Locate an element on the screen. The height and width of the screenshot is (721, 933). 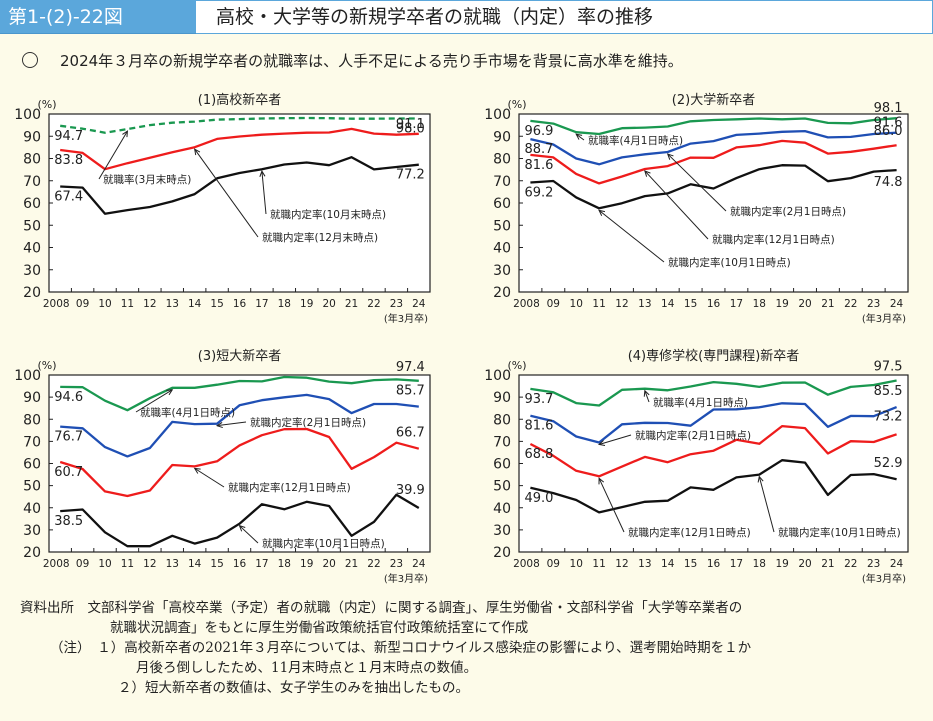
x-tick-label: 12 is located at coordinates (149, 304).